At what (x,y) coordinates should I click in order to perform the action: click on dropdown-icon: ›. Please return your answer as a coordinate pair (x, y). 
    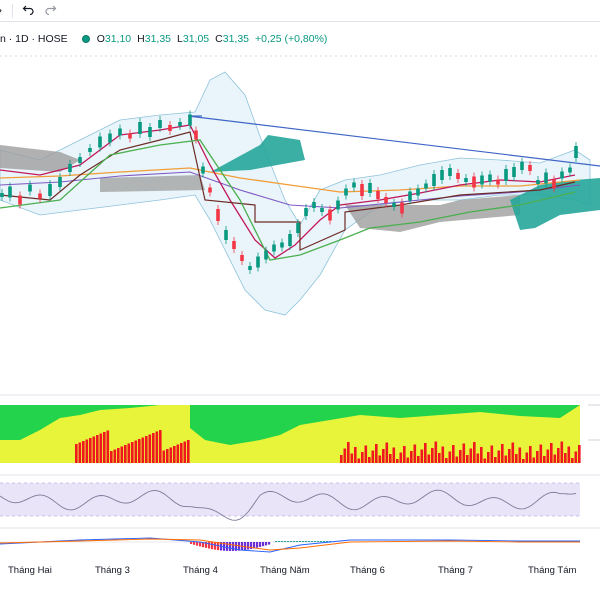
    Looking at the image, I should click on (1, 10).